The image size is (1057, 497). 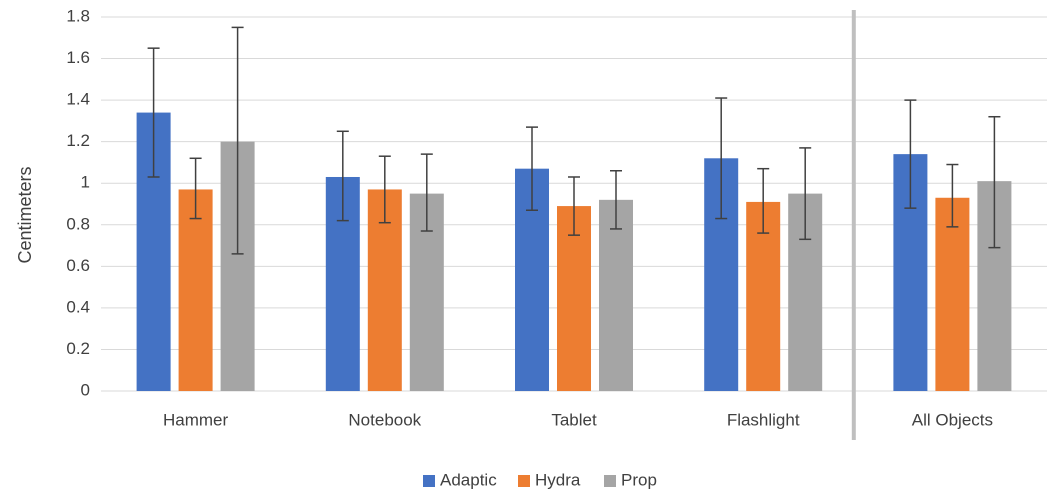 I want to click on y-axis-title: Centimeters, so click(x=25, y=214).